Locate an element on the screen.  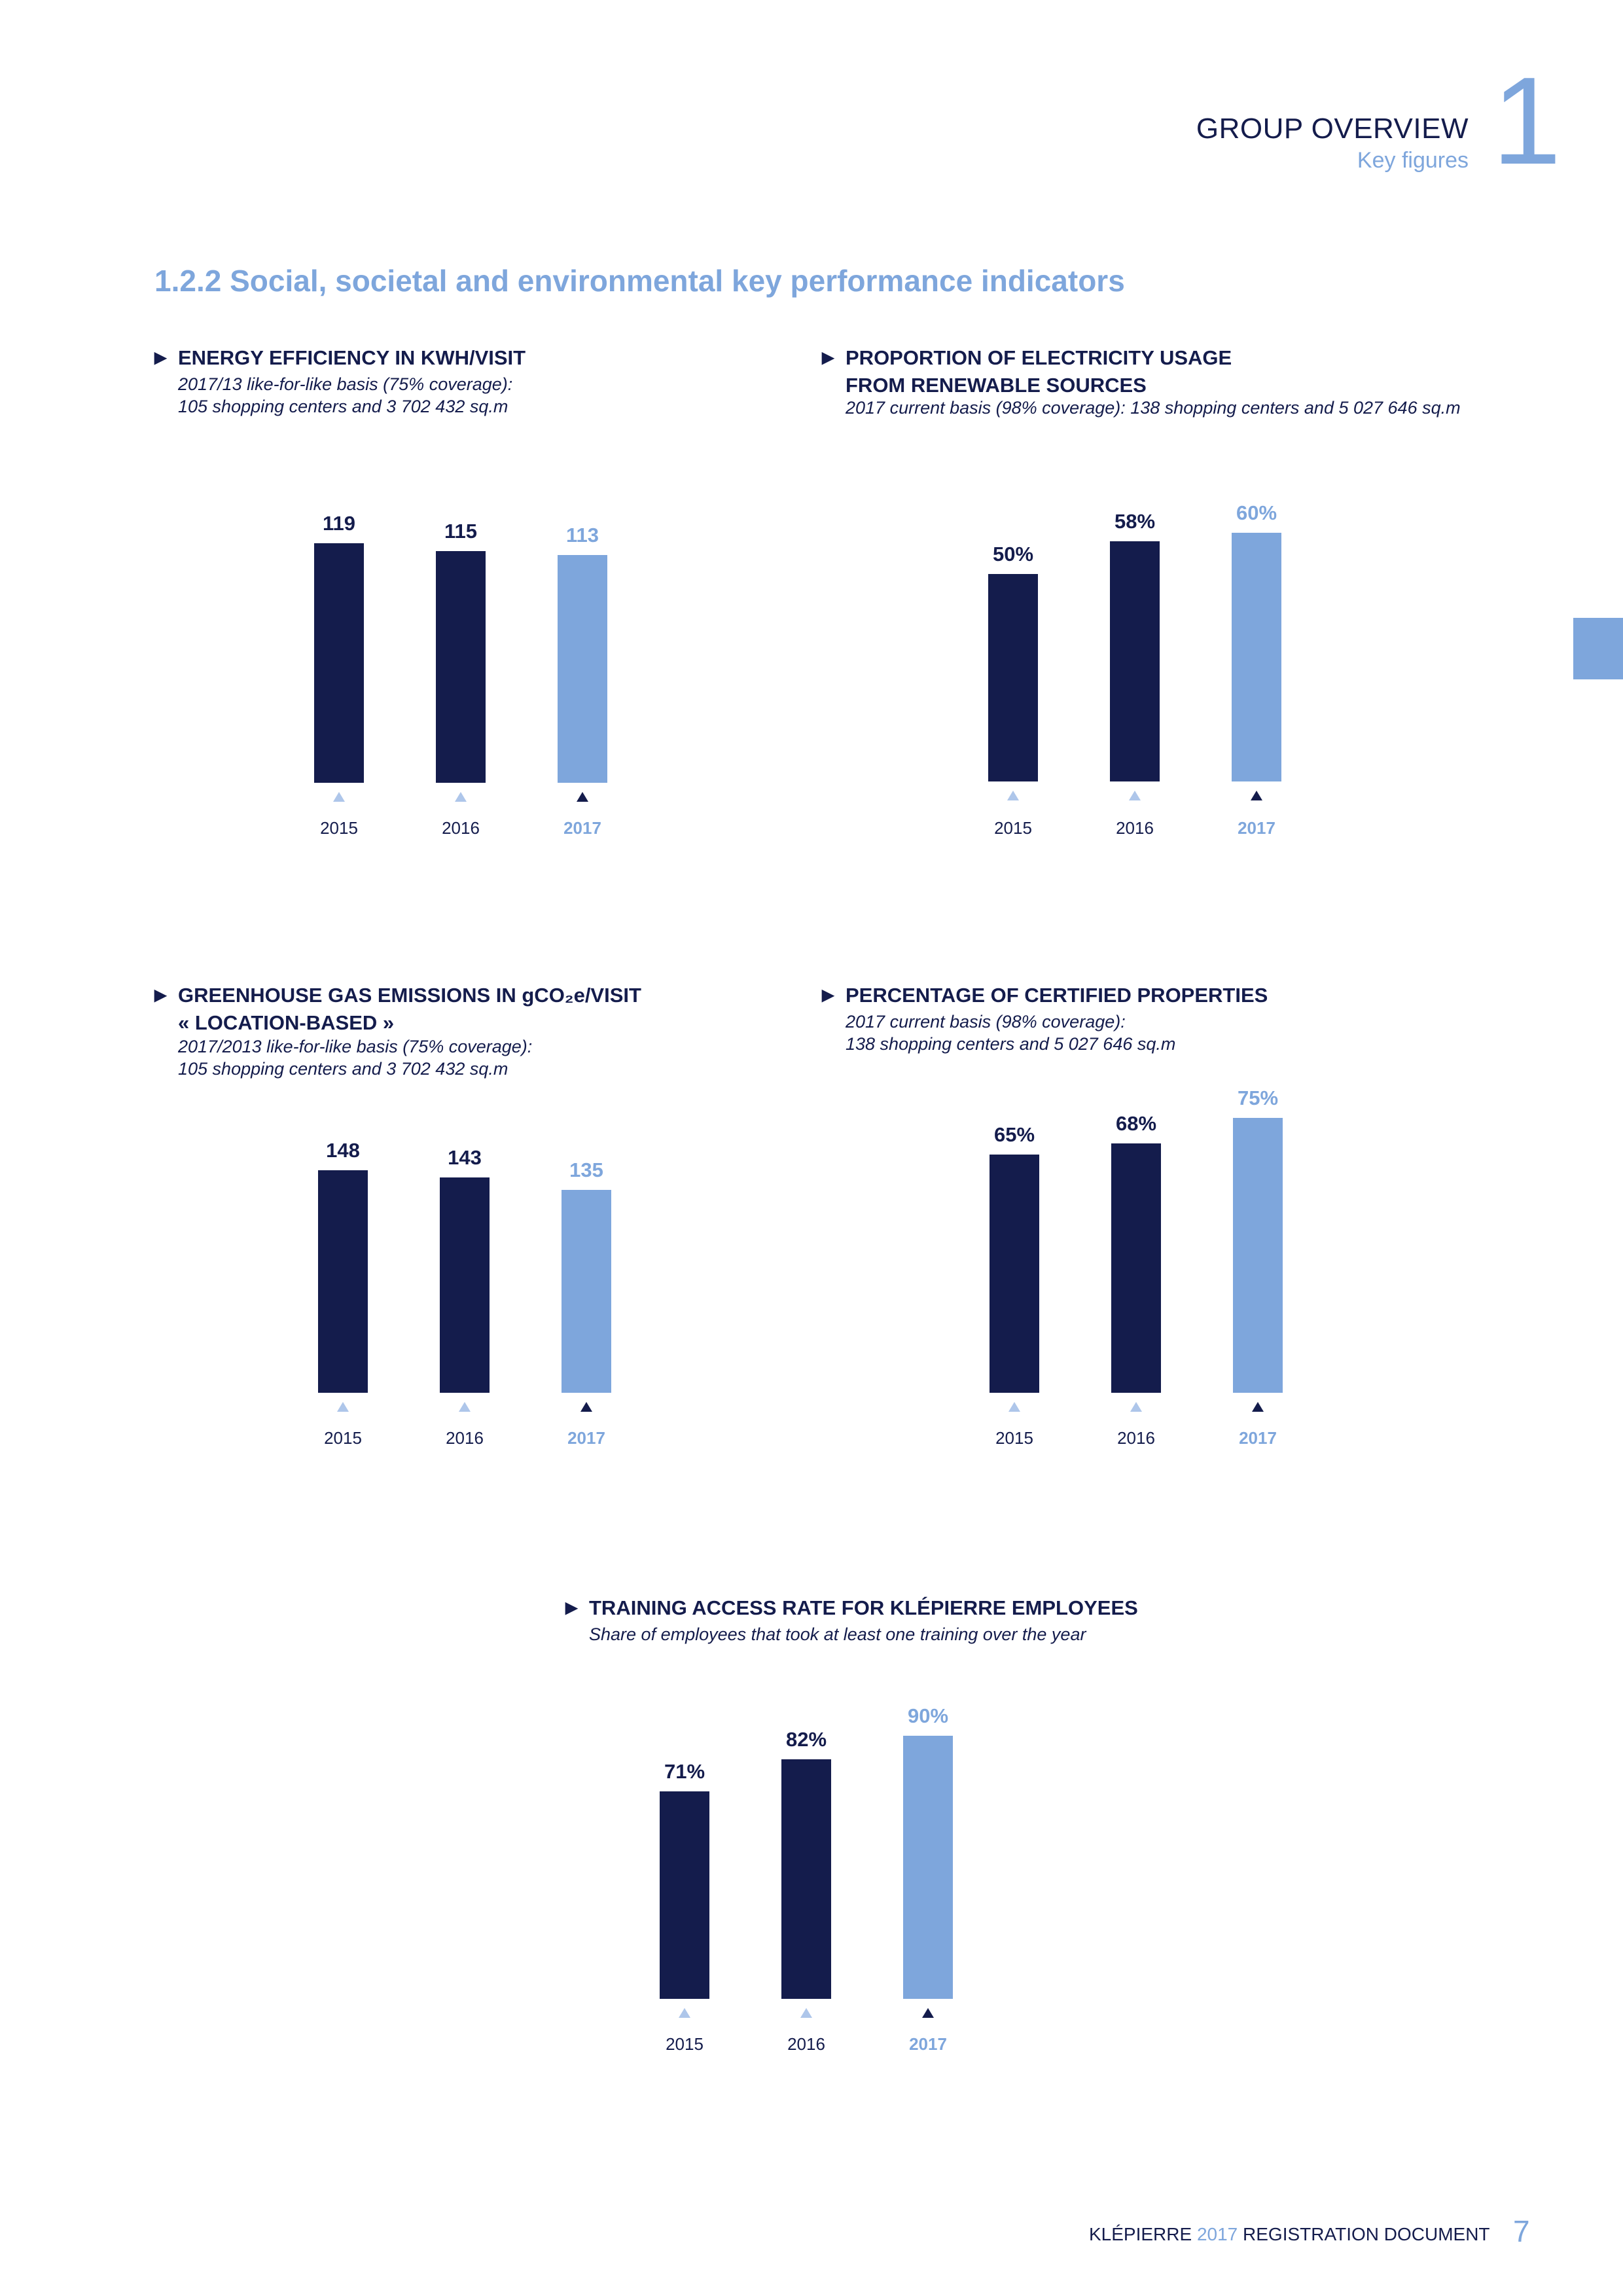
data-label-2015: 119 is located at coordinates (339, 523).